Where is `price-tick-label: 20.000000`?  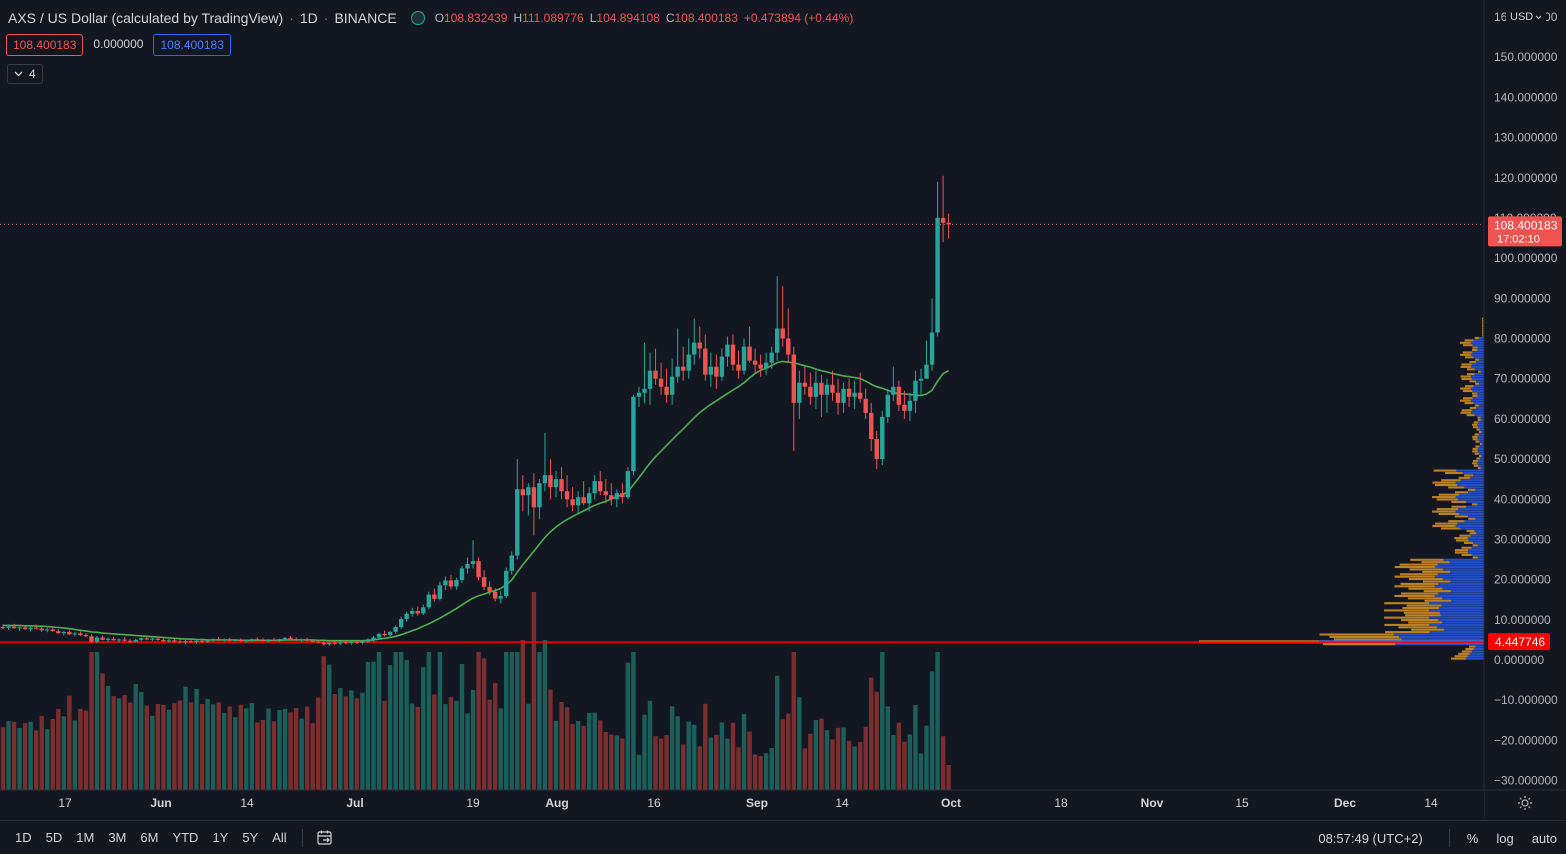 price-tick-label: 20.000000 is located at coordinates (1522, 580).